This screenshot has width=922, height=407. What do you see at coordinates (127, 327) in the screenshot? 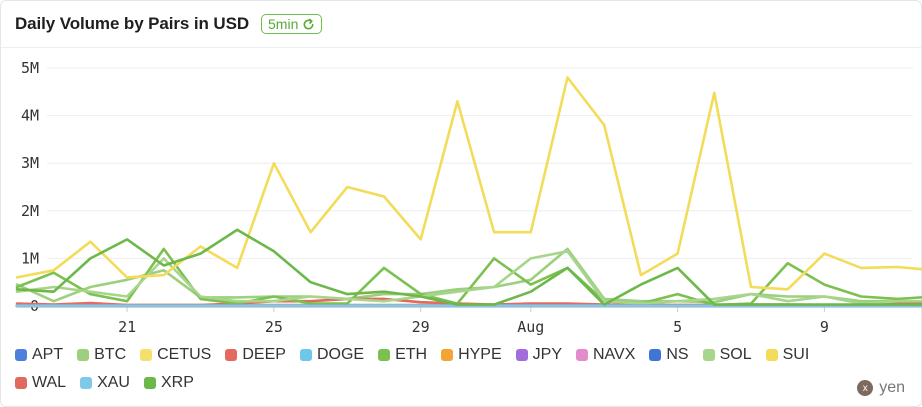
I see `x-tick-label: 21` at bounding box center [127, 327].